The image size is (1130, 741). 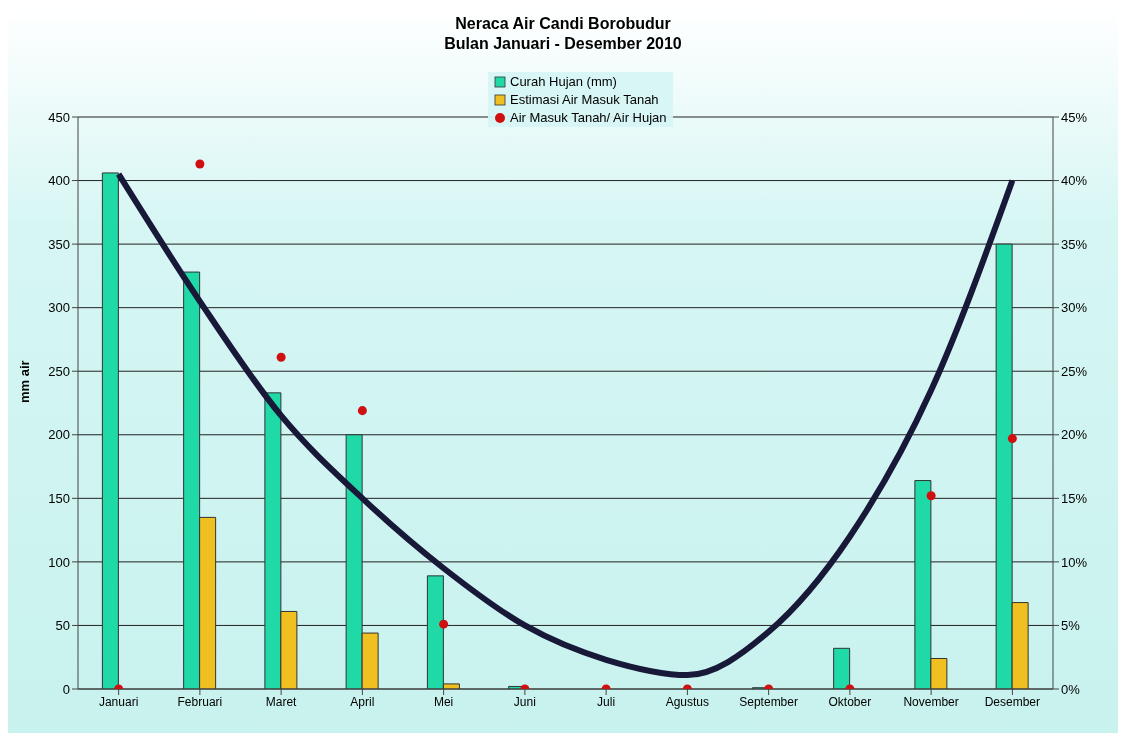 What do you see at coordinates (62, 626) in the screenshot?
I see `y-tick-label: 50` at bounding box center [62, 626].